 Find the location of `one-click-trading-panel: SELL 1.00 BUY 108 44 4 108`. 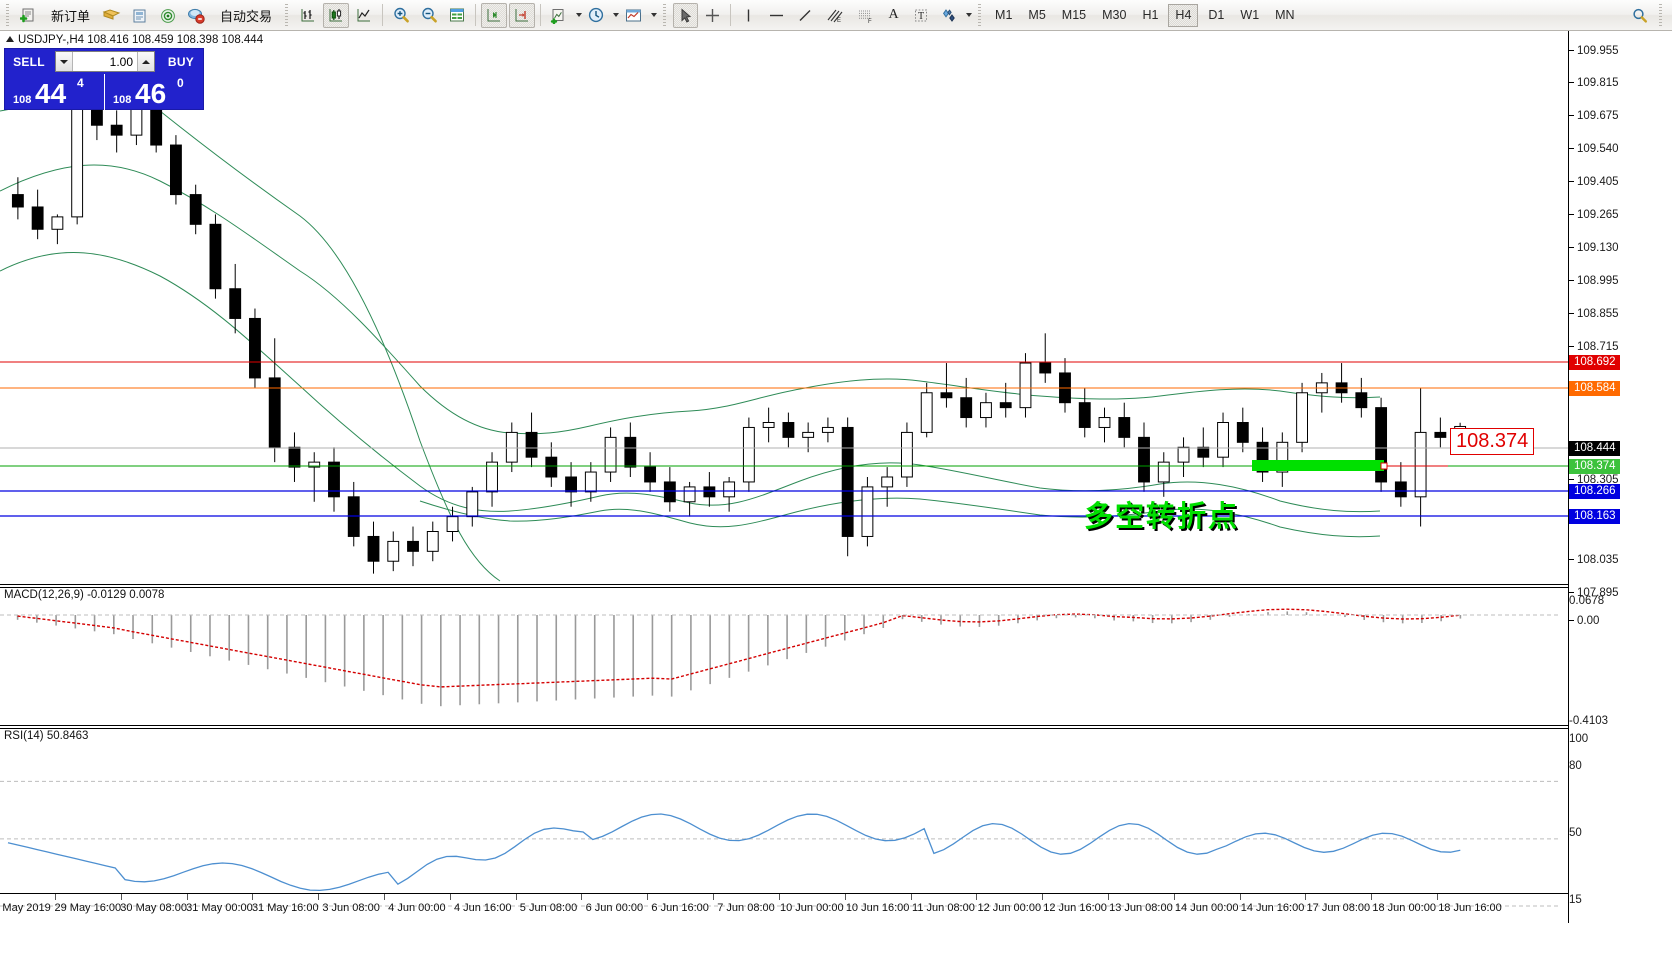

one-click-trading-panel: SELL 1.00 BUY 108 44 4 108 is located at coordinates (104, 79).